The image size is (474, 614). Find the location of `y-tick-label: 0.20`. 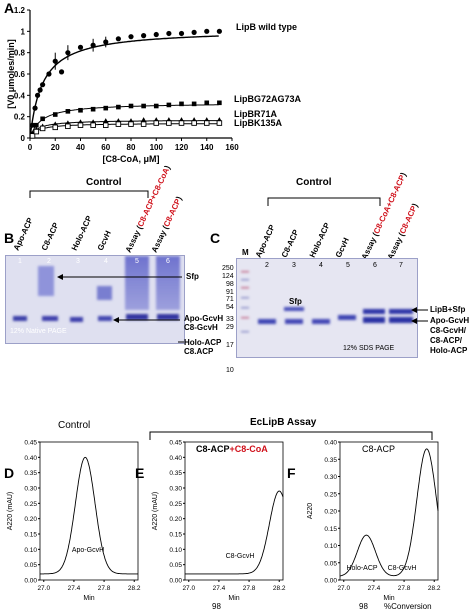

y-tick-label: 0.20 is located at coordinates (175, 519).